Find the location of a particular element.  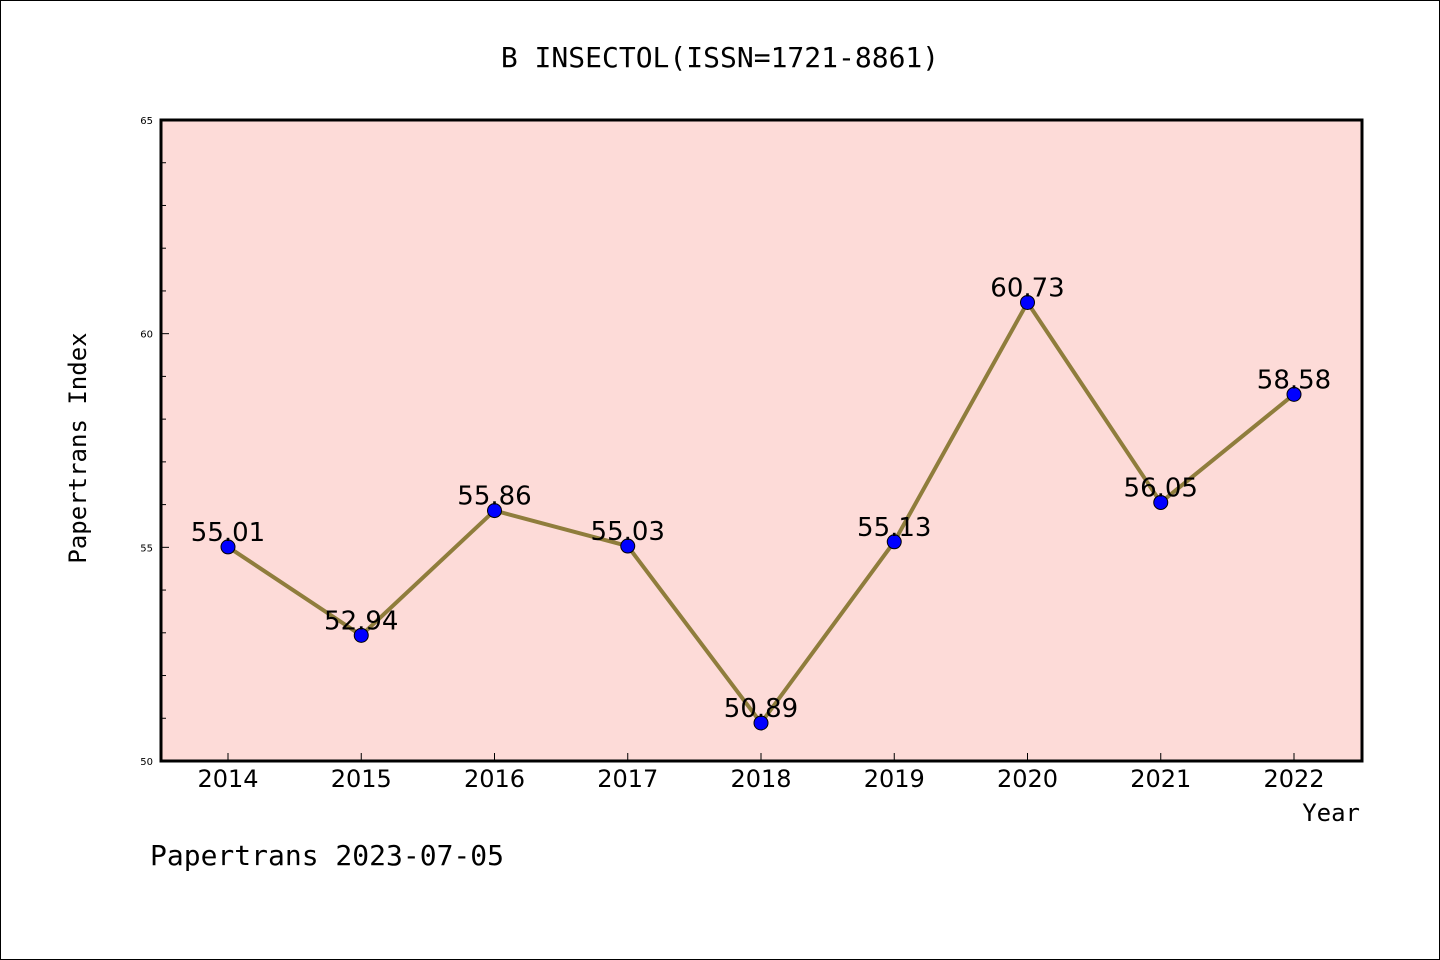

data-point-2017 is located at coordinates (628, 546).